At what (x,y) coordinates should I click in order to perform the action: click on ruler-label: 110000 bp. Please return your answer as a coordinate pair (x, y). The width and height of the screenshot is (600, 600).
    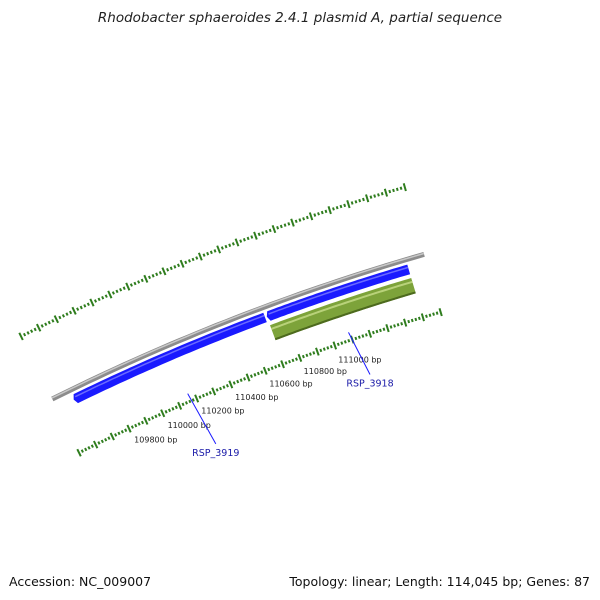
    Looking at the image, I should click on (189, 425).